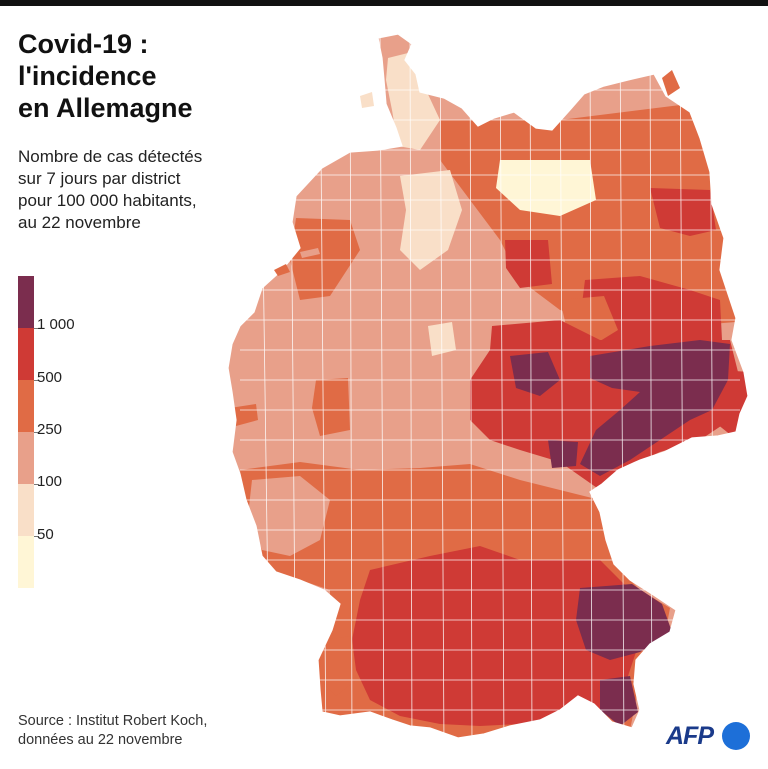  Describe the element at coordinates (68, 434) in the screenshot. I see `color-legend: 1 000 500 250 100 50` at that location.